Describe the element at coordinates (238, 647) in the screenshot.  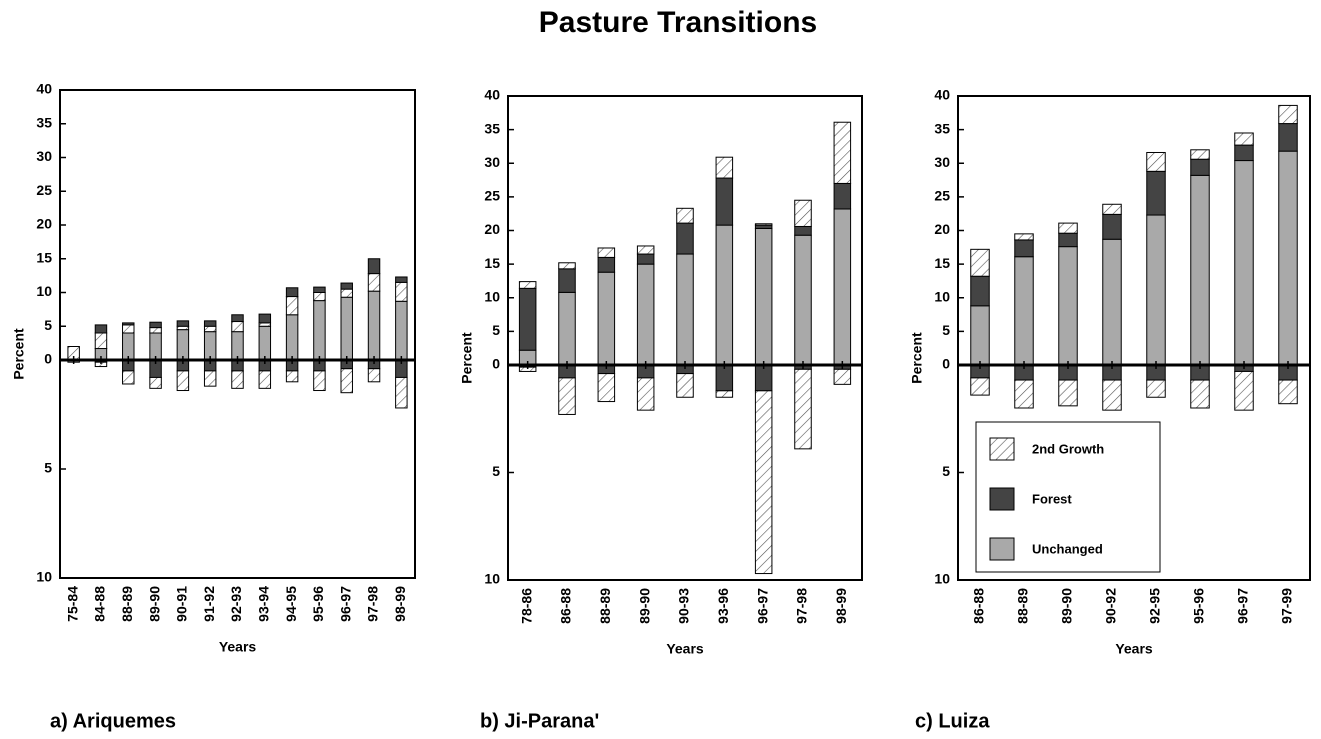
I see `x-axis-label: Years` at that location.